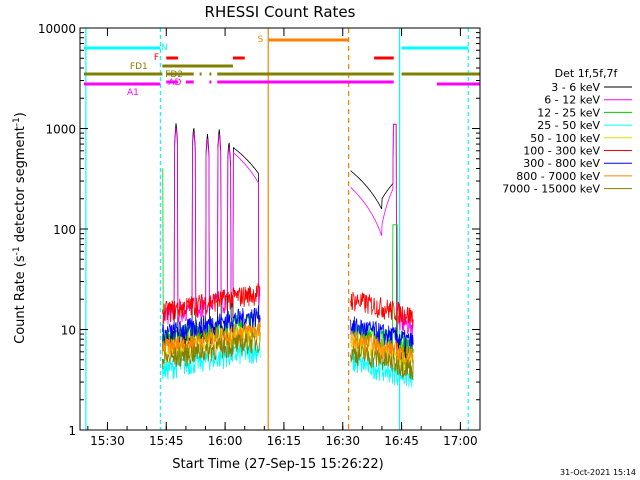 This screenshot has height=480, width=640. I want to click on y-tick-label-0: 1, so click(72, 431).